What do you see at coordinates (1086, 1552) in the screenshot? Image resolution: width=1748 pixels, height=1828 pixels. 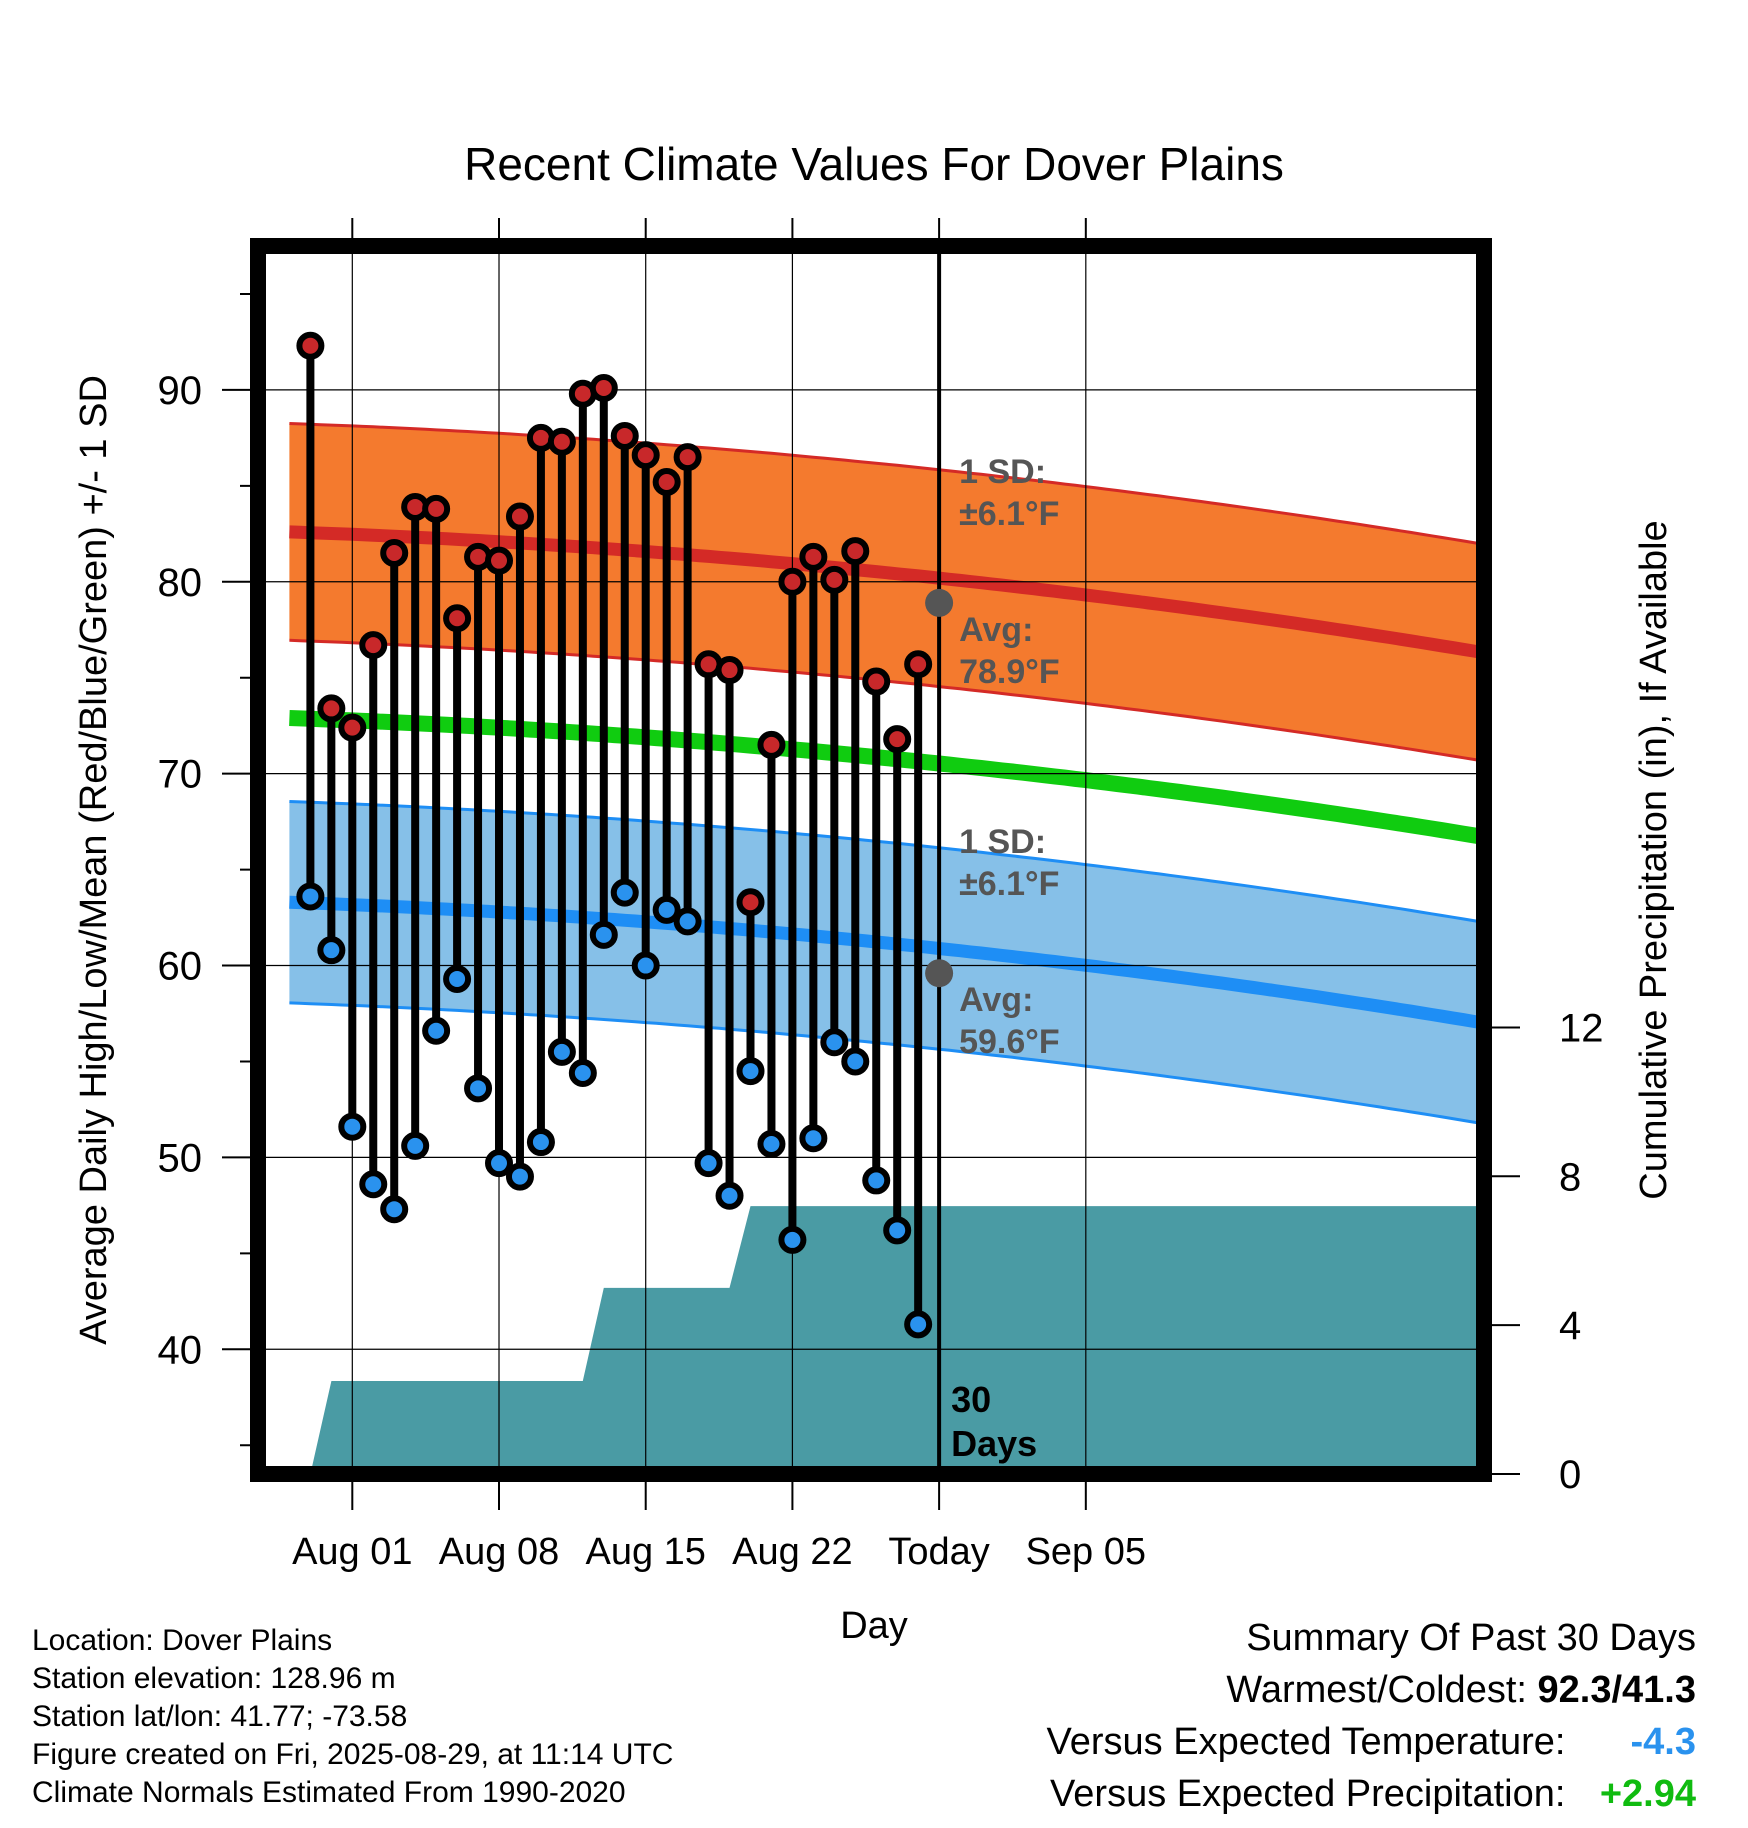 I see `x-tick-label: Sep 05` at bounding box center [1086, 1552].